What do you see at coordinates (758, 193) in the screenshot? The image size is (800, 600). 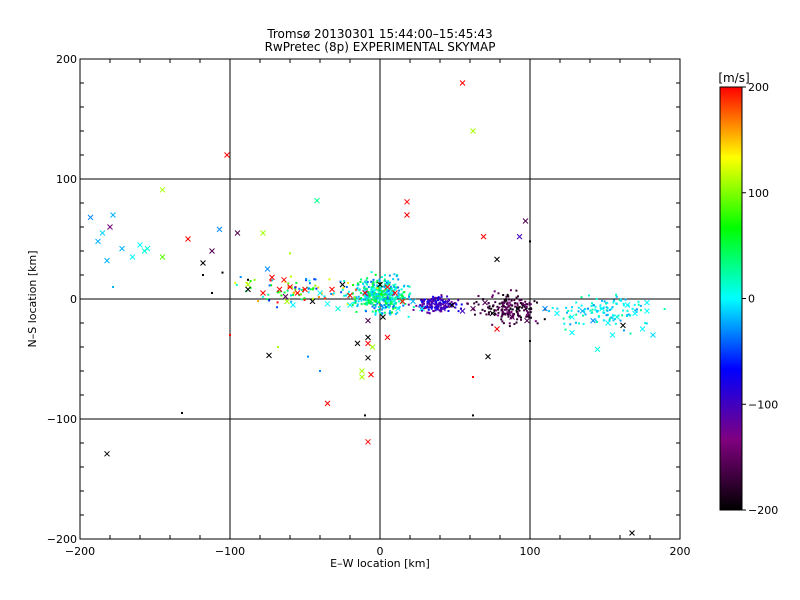 I see `colorbar-tick-label: 100` at bounding box center [758, 193].